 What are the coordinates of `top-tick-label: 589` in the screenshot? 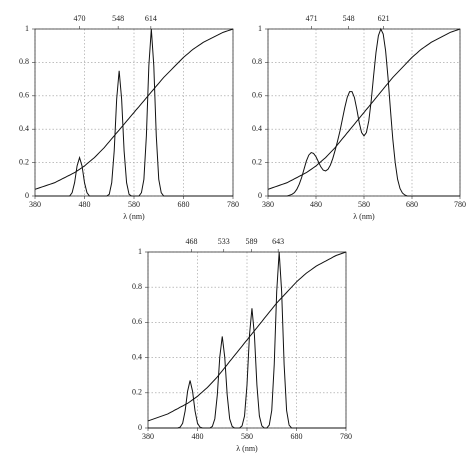 It's located at (251, 241).